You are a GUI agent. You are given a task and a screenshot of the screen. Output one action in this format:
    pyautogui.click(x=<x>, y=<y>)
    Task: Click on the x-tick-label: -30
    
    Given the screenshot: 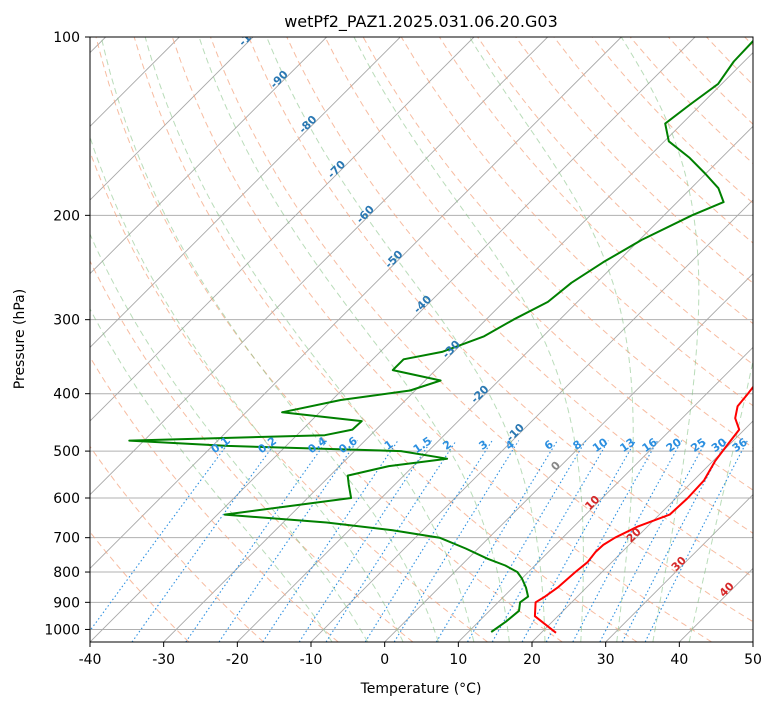 What is the action you would take?
    pyautogui.click(x=163, y=660)
    